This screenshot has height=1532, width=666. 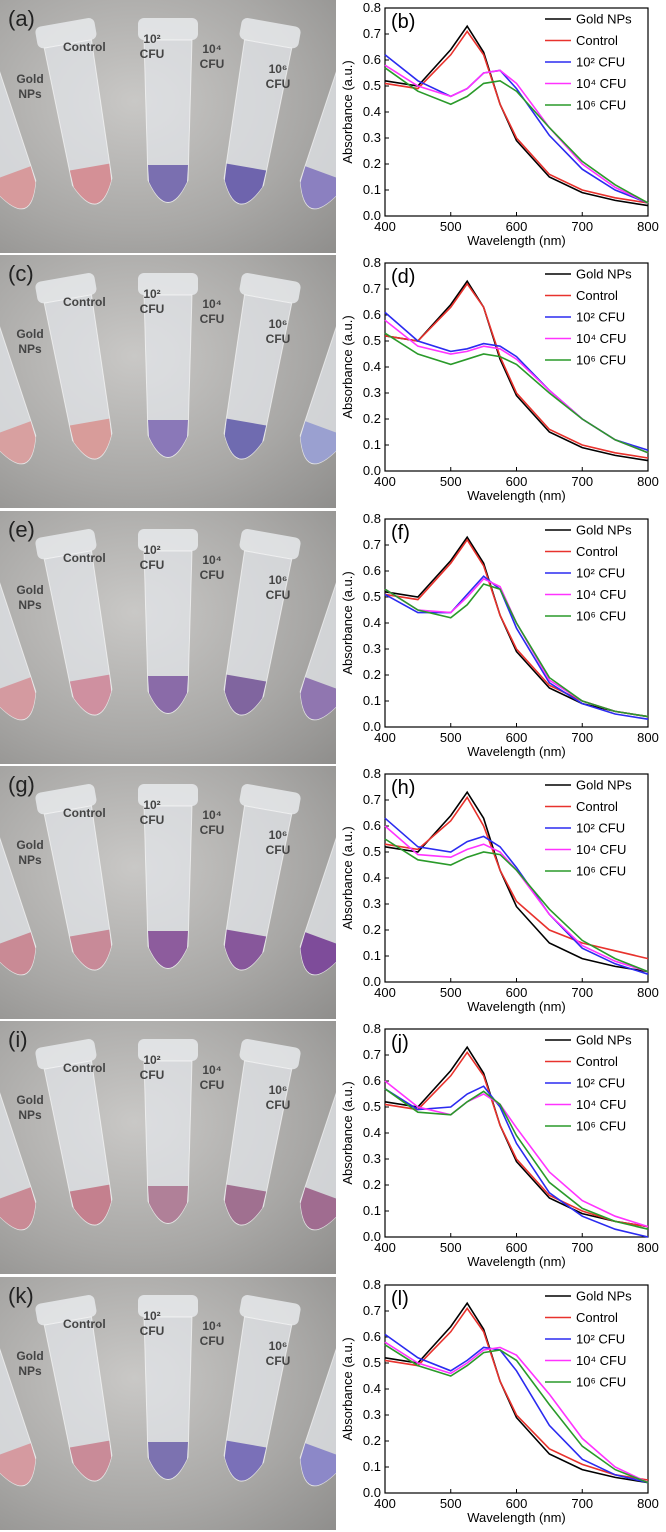 What do you see at coordinates (385, 1503) in the screenshot?
I see `x-tick-label: 400` at bounding box center [385, 1503].